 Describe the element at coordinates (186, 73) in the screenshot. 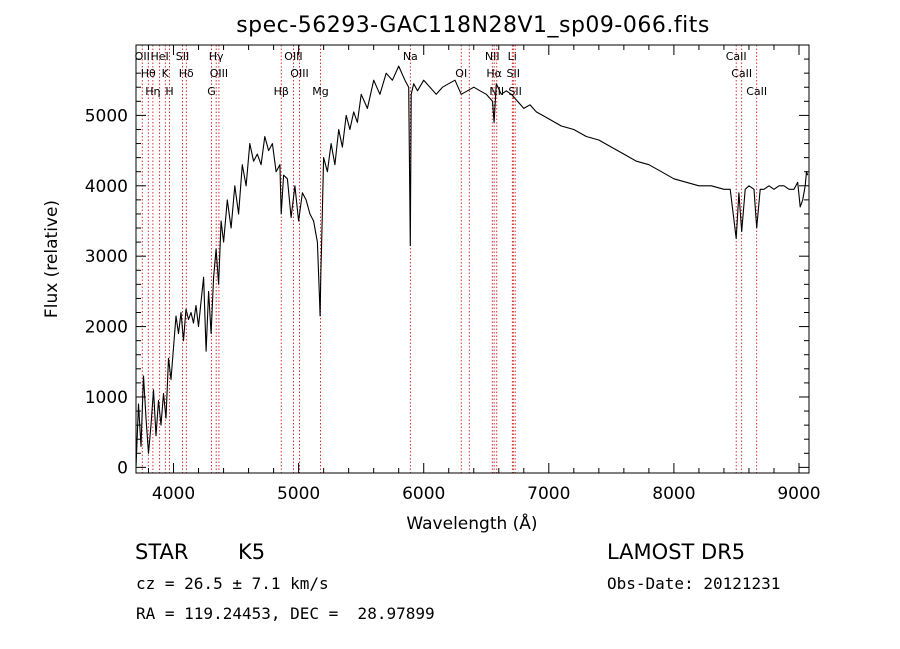

I see `line-marker-label: Hδ` at that location.